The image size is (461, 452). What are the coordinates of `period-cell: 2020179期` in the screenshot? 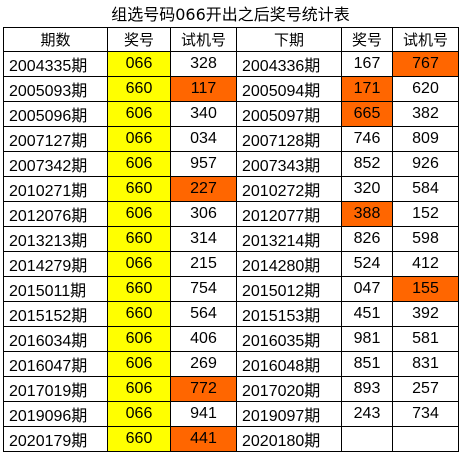 It's located at (55, 439).